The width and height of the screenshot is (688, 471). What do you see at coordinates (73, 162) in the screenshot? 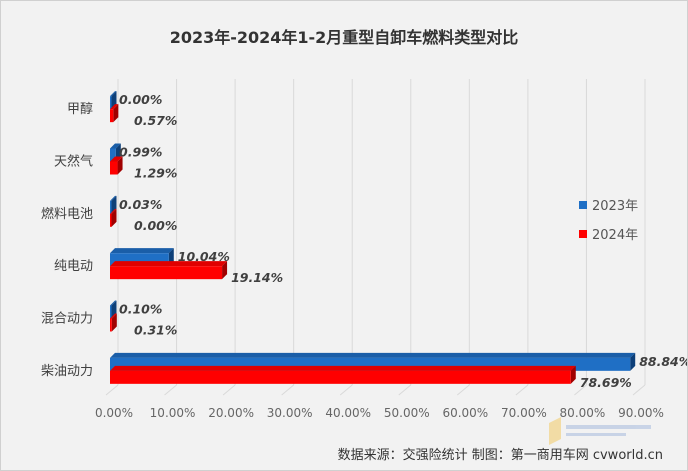
I see `y-category-label: 天然气` at bounding box center [73, 162].